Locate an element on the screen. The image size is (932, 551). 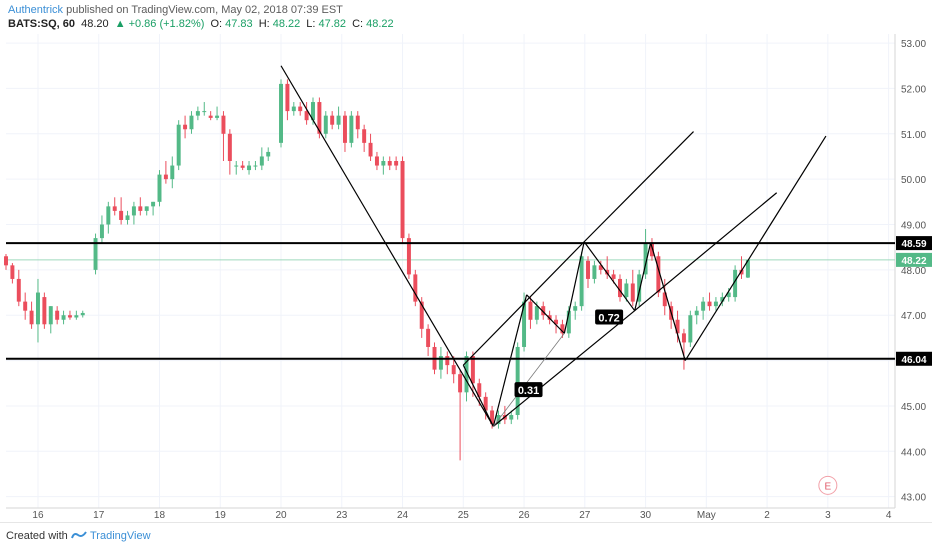
ratio-label-box is located at coordinates (528, 390).